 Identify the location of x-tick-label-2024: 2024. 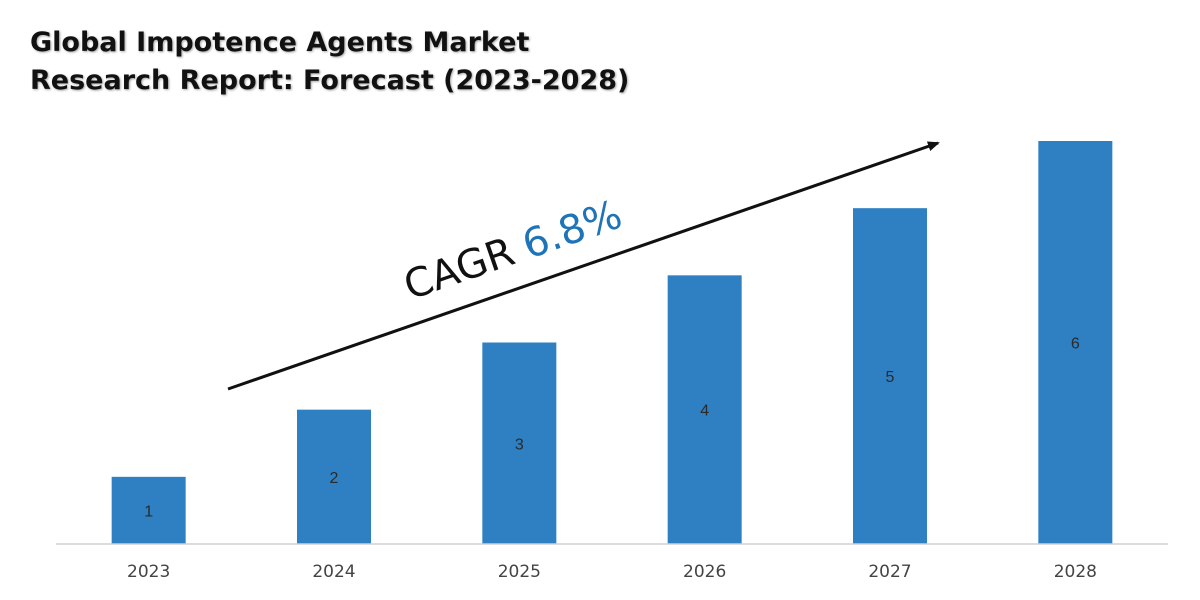
(333, 572).